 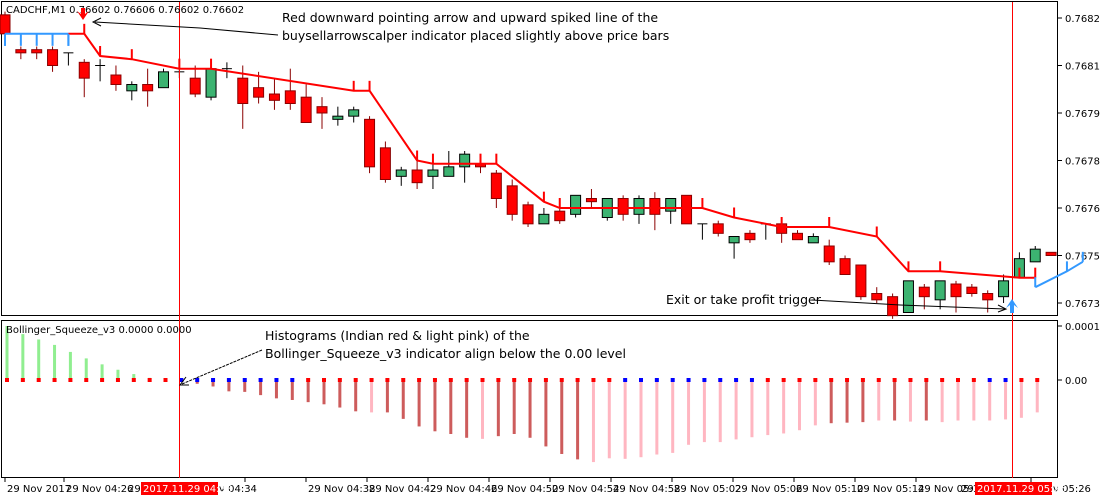 What do you see at coordinates (238, 489) in the screenshot?
I see `time-tick: v 04:34` at bounding box center [238, 489].